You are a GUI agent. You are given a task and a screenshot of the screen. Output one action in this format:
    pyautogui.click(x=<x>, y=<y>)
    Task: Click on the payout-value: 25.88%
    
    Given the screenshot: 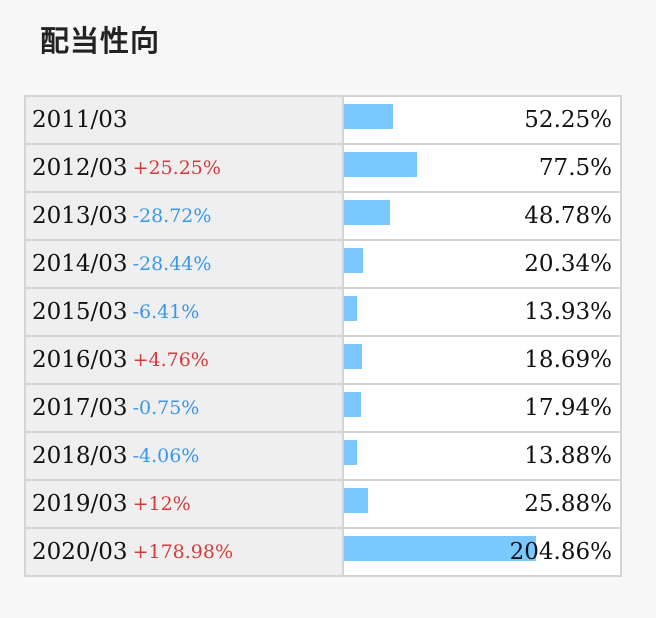 What is the action you would take?
    pyautogui.click(x=568, y=504)
    